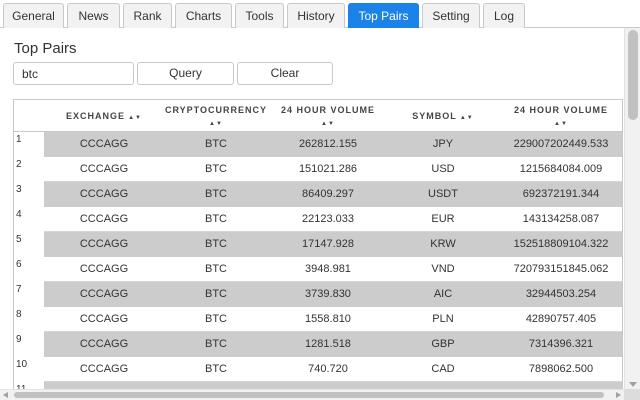 The image size is (640, 400). I want to click on column-header-label: SYMBOL, so click(434, 116).